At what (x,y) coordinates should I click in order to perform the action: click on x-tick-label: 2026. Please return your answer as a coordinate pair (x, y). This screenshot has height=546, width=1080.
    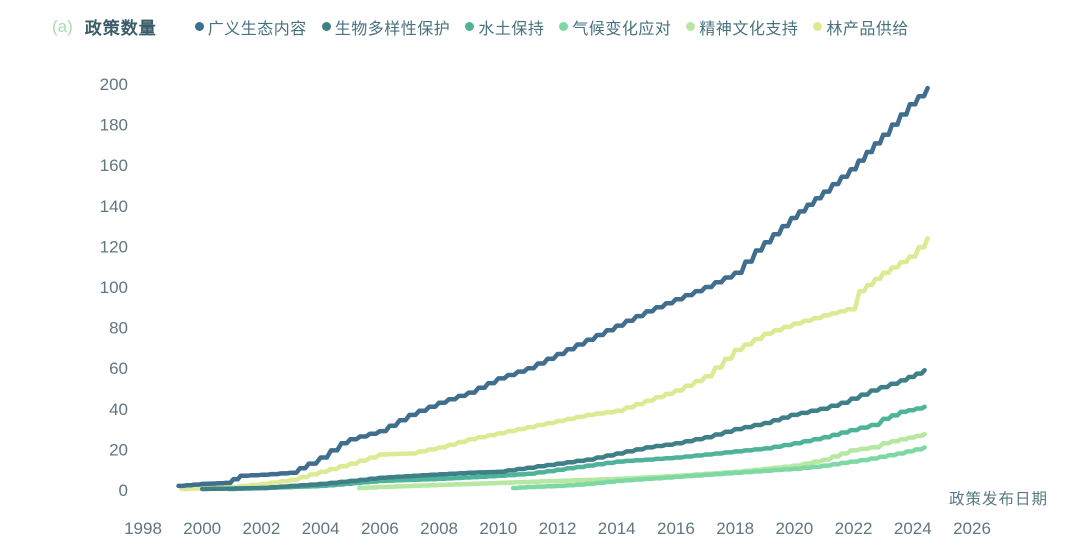
    Looking at the image, I should click on (972, 528).